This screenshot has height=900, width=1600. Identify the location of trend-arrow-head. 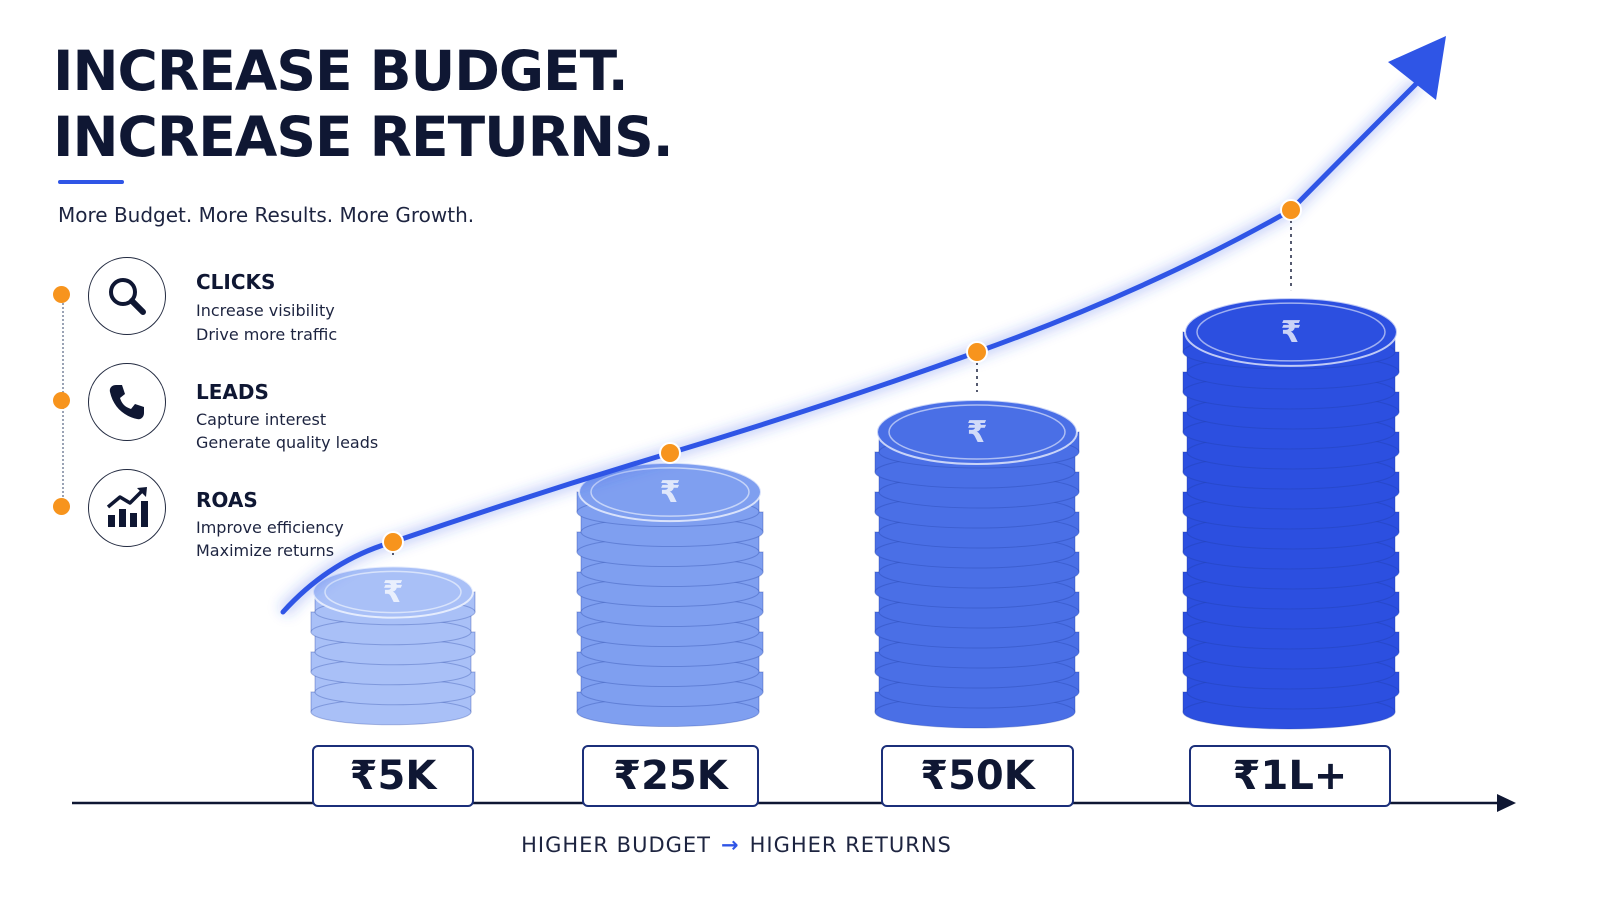
(1417, 68).